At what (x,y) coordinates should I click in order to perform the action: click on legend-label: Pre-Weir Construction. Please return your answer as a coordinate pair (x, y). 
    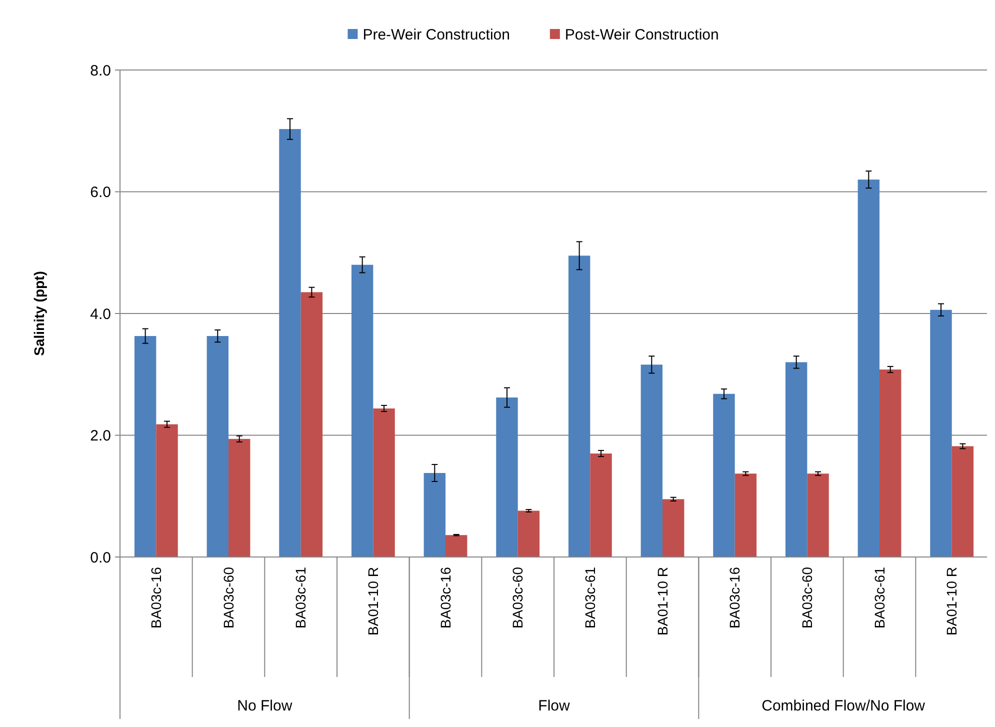
    Looking at the image, I should click on (436, 35).